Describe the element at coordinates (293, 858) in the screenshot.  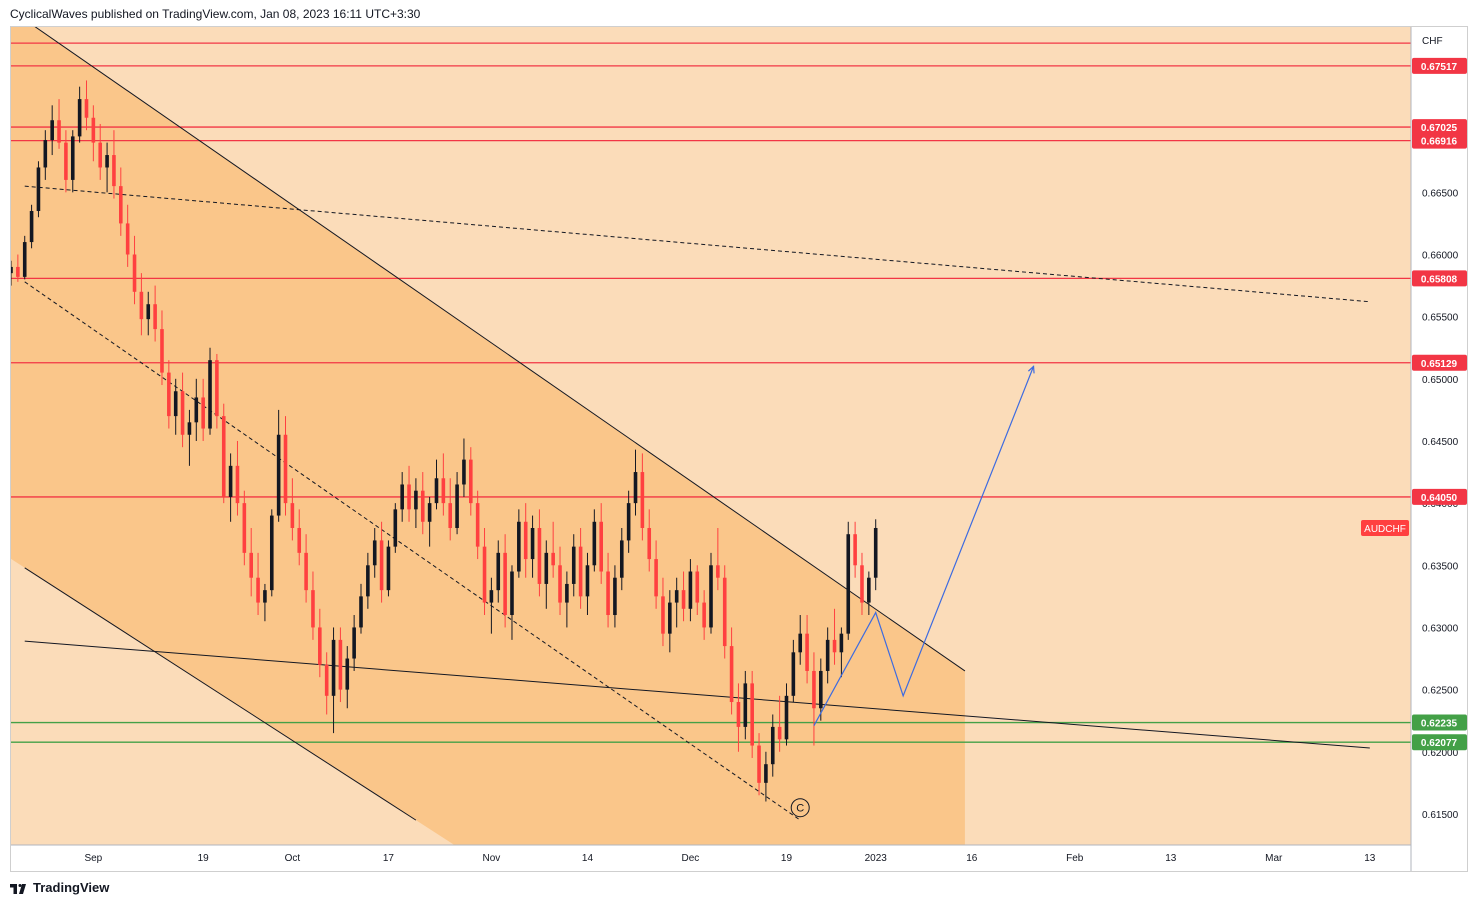
I see `time-tick-label: Oct` at that location.